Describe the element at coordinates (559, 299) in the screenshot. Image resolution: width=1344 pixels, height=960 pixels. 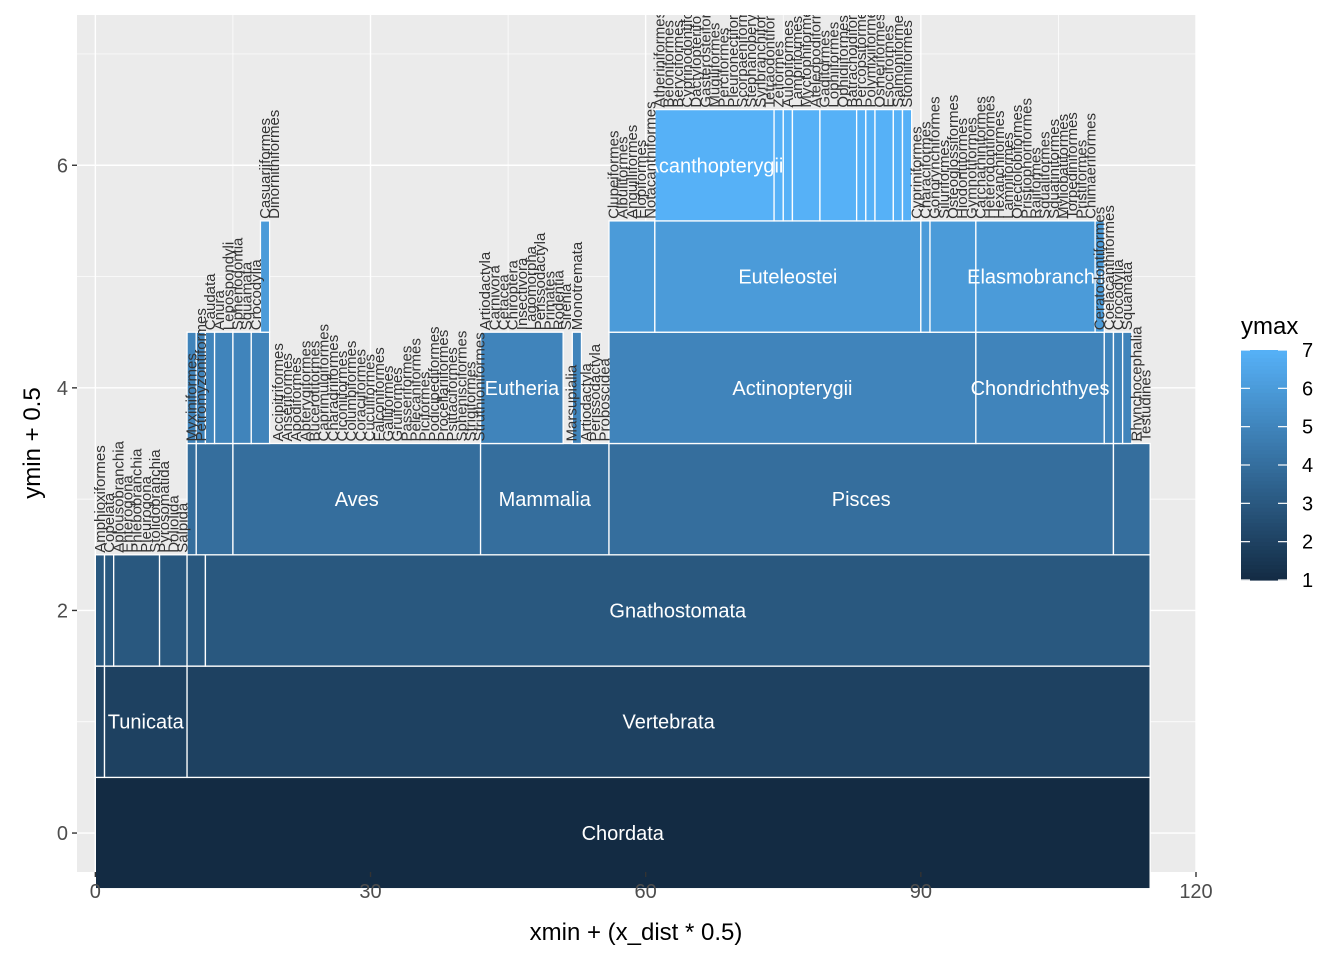
I see `leaf-label: Rodentia` at that location.